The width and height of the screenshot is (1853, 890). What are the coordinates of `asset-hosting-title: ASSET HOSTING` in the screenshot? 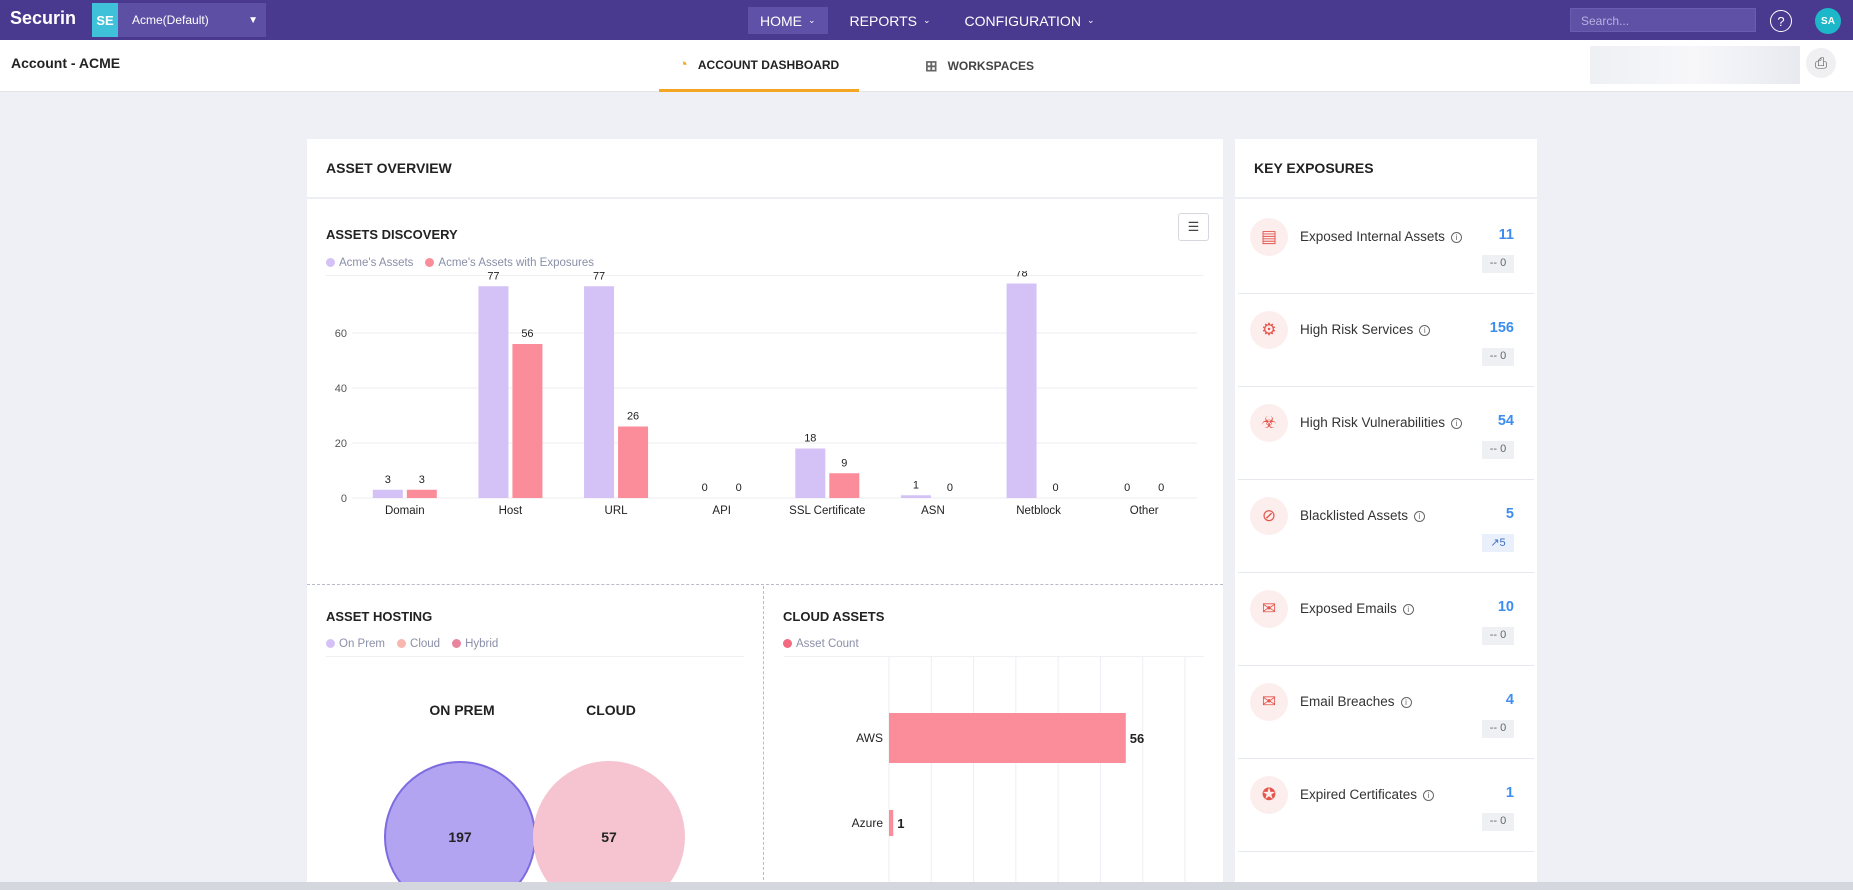 It's located at (379, 616).